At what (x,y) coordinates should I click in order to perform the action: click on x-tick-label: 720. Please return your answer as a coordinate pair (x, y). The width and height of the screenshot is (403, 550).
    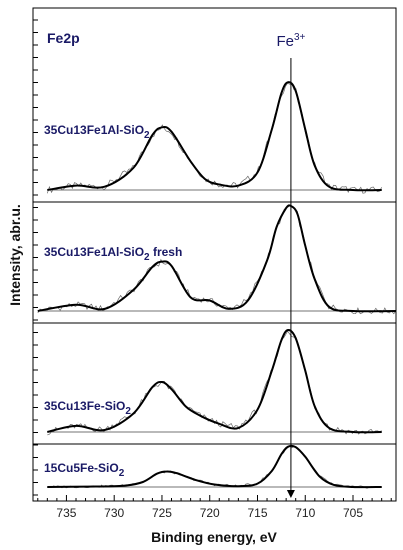
    Looking at the image, I should click on (210, 513).